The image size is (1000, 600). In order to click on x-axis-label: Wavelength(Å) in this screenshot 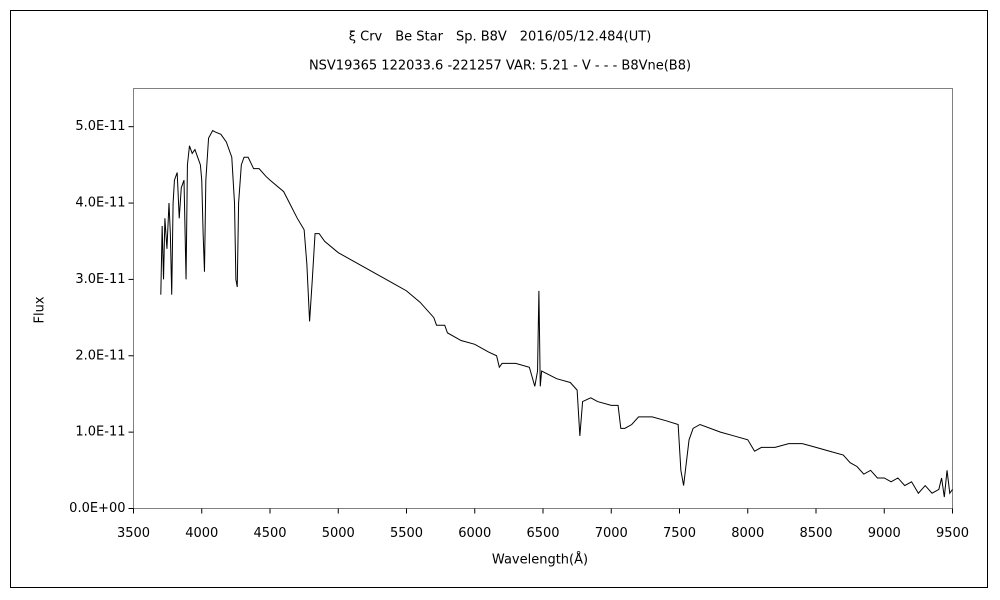, I will do `click(540, 560)`.